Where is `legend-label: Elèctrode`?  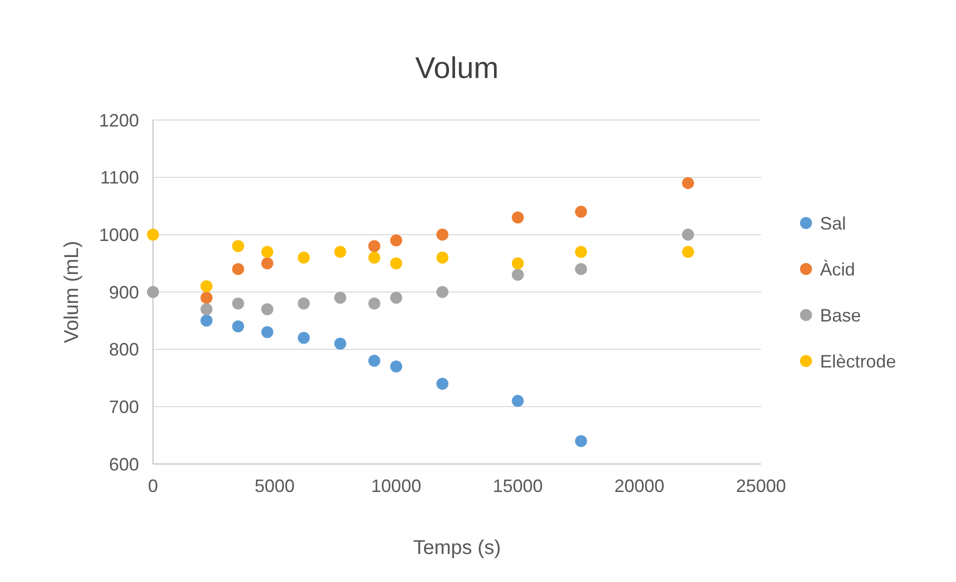 legend-label: Elèctrode is located at coordinates (858, 361).